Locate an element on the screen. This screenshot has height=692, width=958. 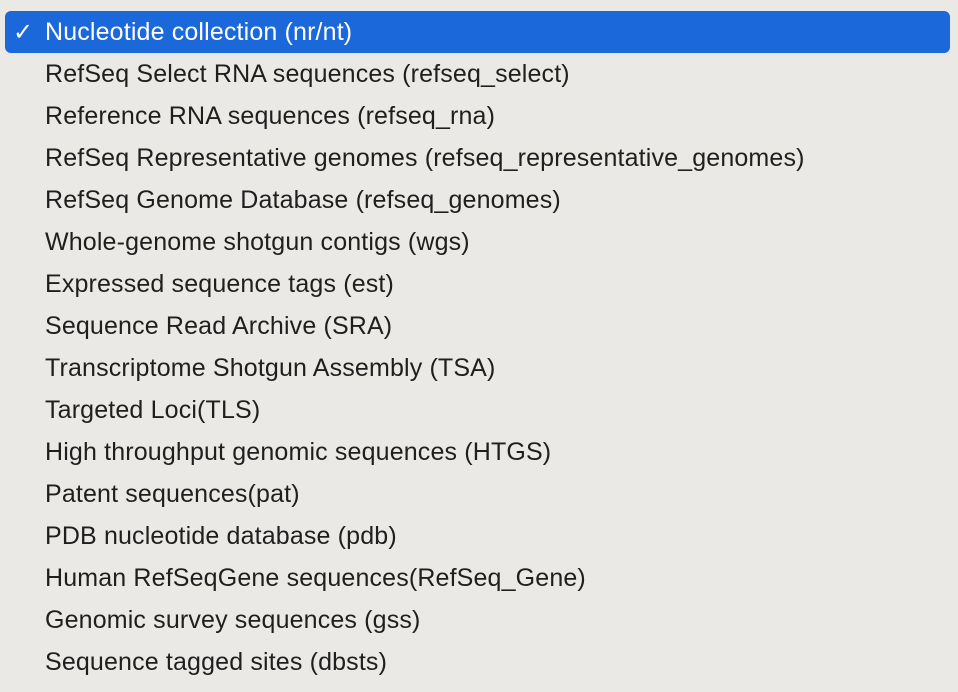
menu-item-refseq-gene: Human RefSeqGene sequences(RefSeq_Gene) is located at coordinates (477, 578).